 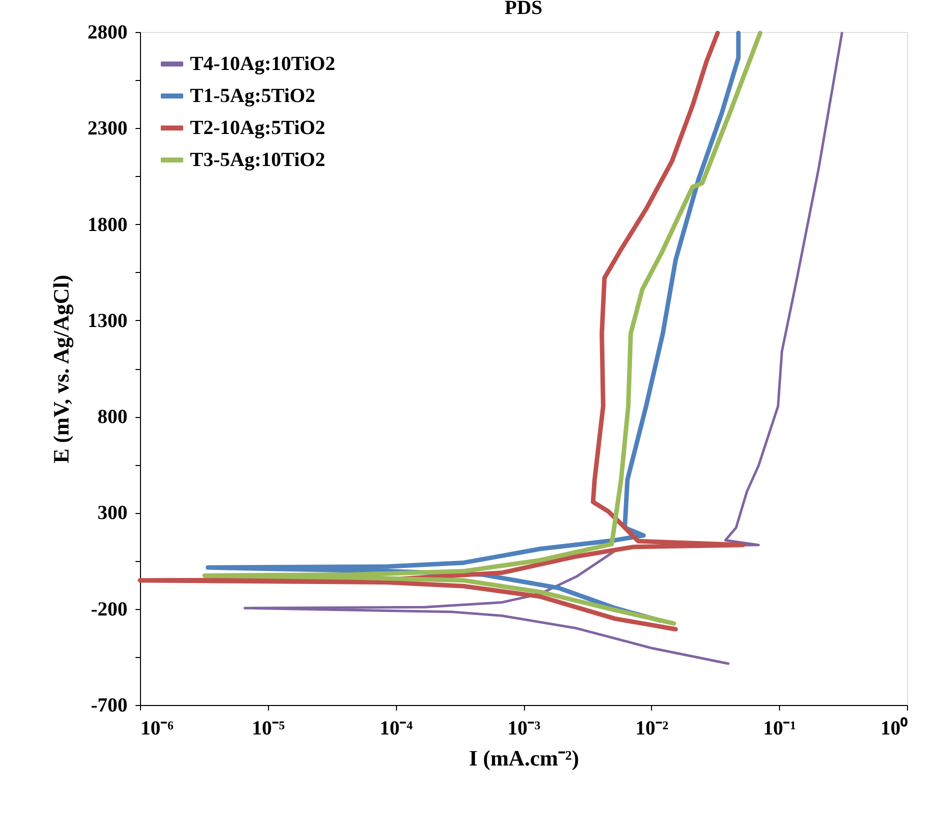 What do you see at coordinates (157, 729) in the screenshot?
I see `x-tick-label: 10⁻⁶` at bounding box center [157, 729].